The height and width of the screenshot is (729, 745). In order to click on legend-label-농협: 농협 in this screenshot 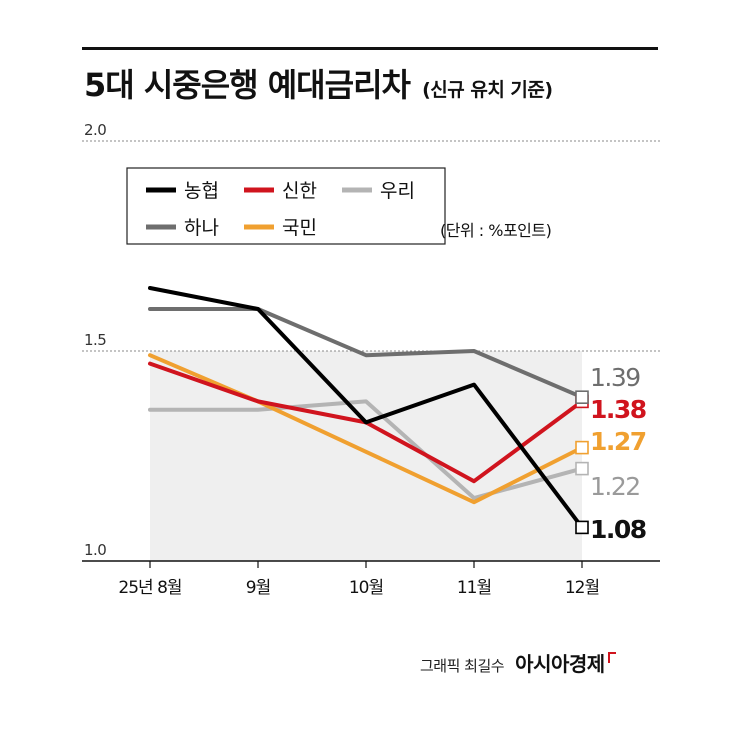, I will do `click(201, 191)`.